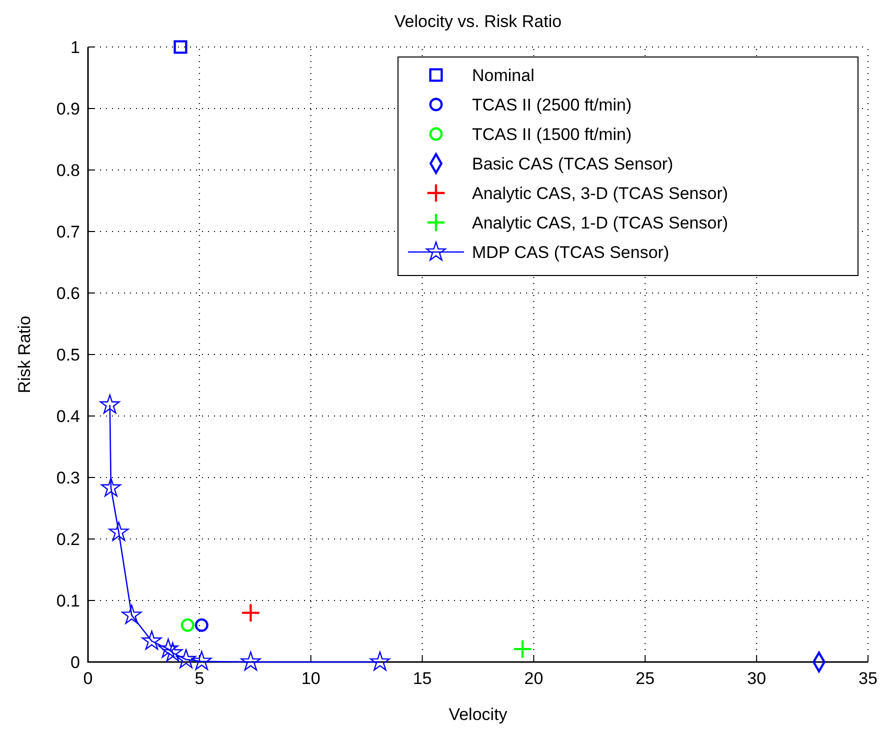 The width and height of the screenshot is (885, 732). What do you see at coordinates (478, 714) in the screenshot?
I see `x-axis-title: Velocity` at bounding box center [478, 714].